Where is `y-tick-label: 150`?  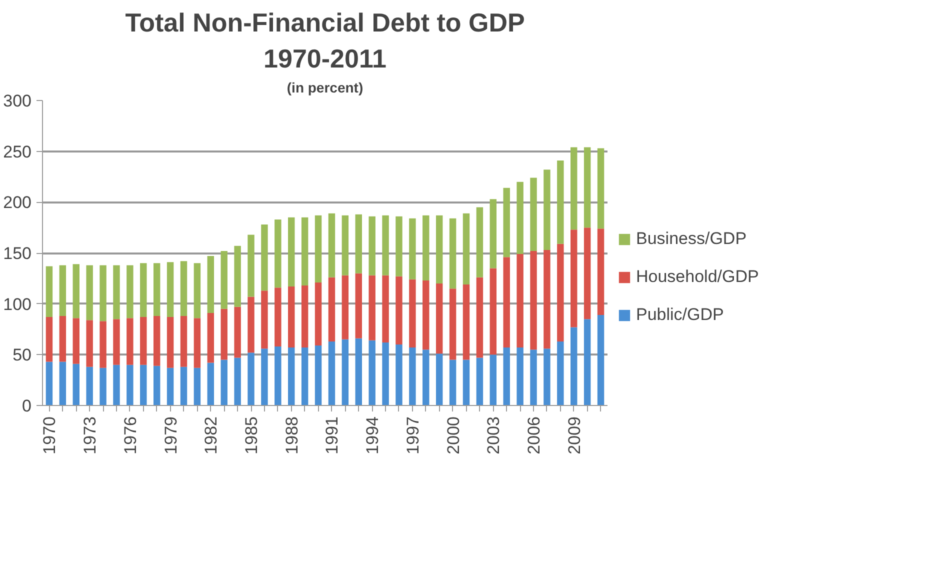
y-tick-label: 150 is located at coordinates (17, 253).